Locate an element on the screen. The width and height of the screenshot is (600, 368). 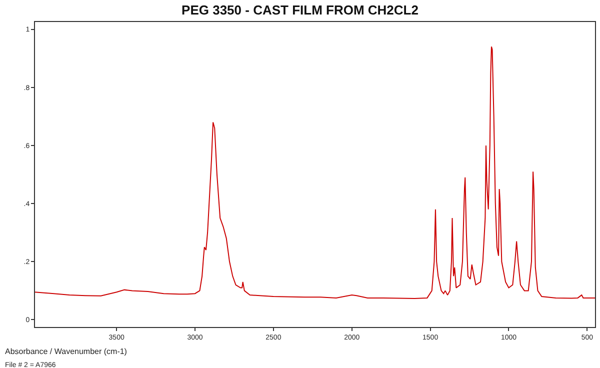
chart-title: PEG 3350 - CAST FILM FROM CH2CL2 is located at coordinates (300, 10).